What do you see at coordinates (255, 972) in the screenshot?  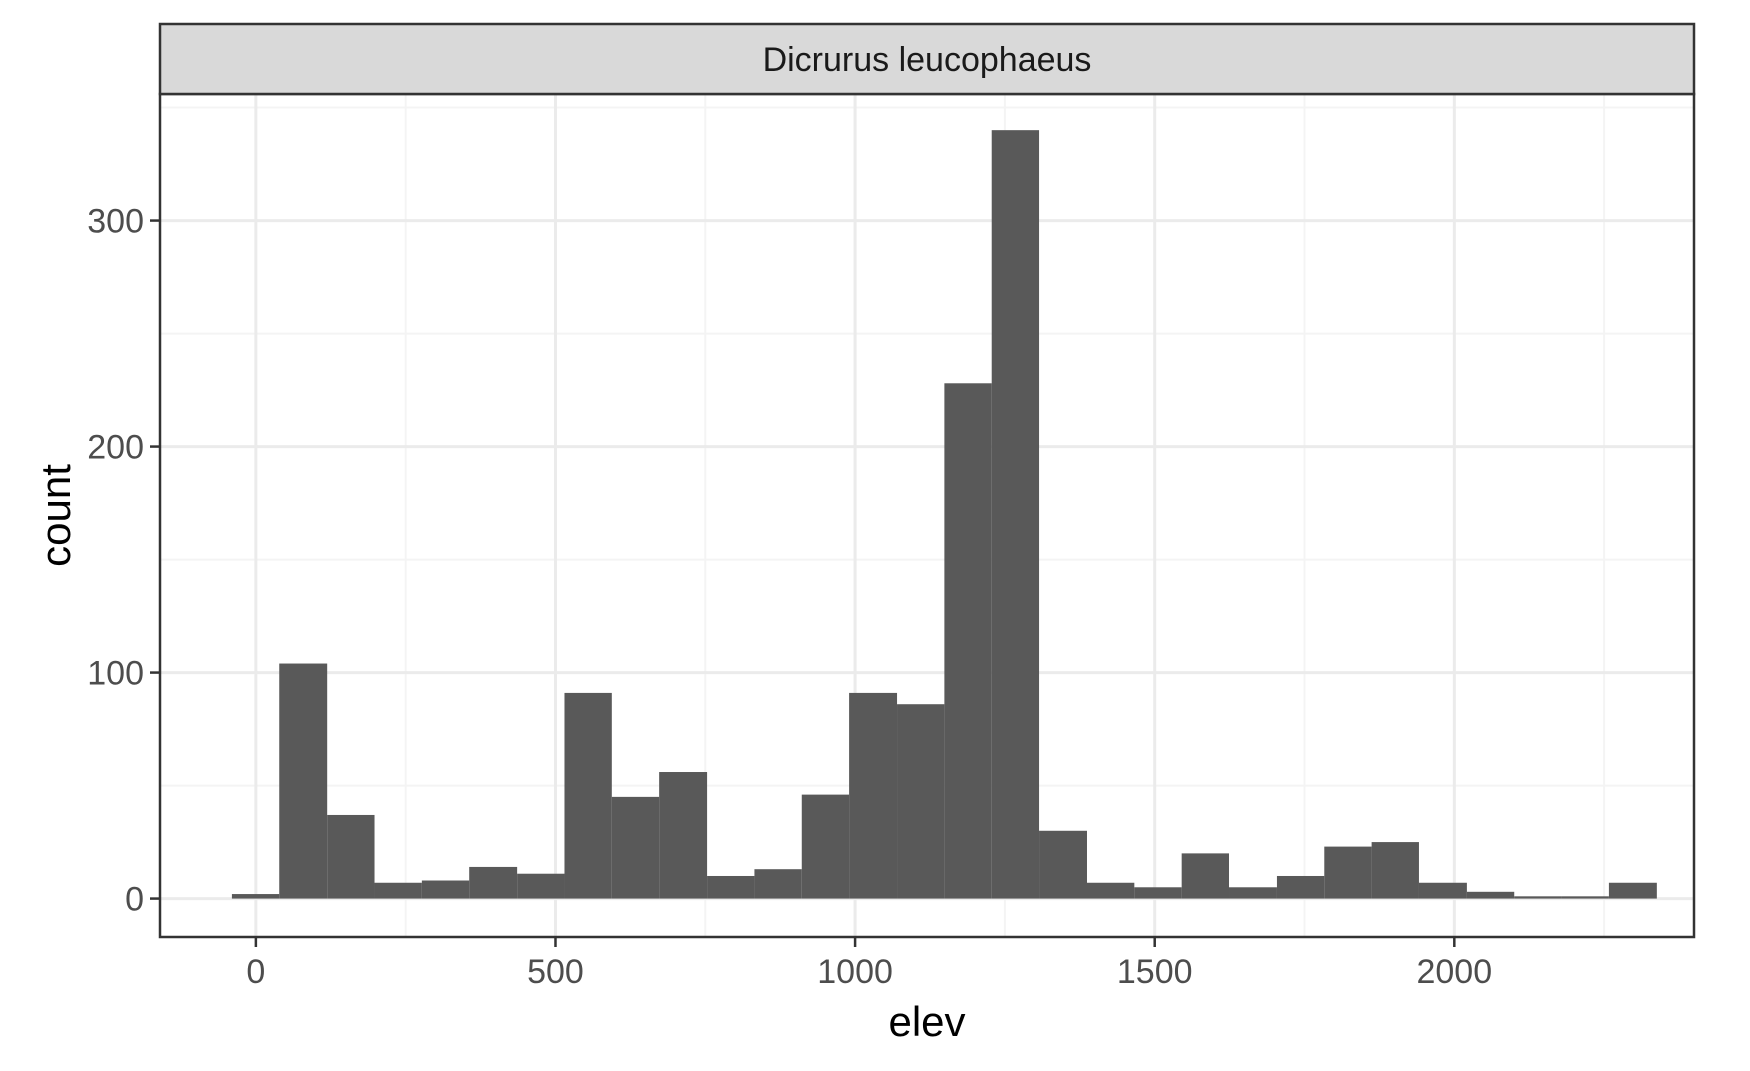 I see `x-tick-label: 0` at bounding box center [255, 972].